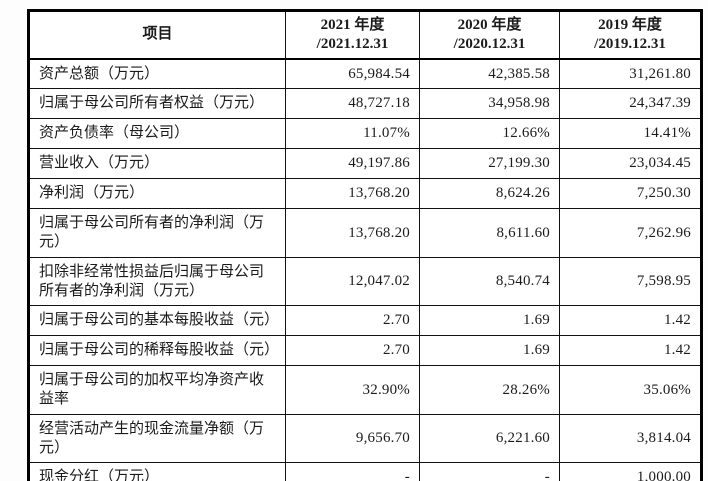 The image size is (708, 481). I want to click on row-value-2021-cell: 48,727.18, so click(352, 104).